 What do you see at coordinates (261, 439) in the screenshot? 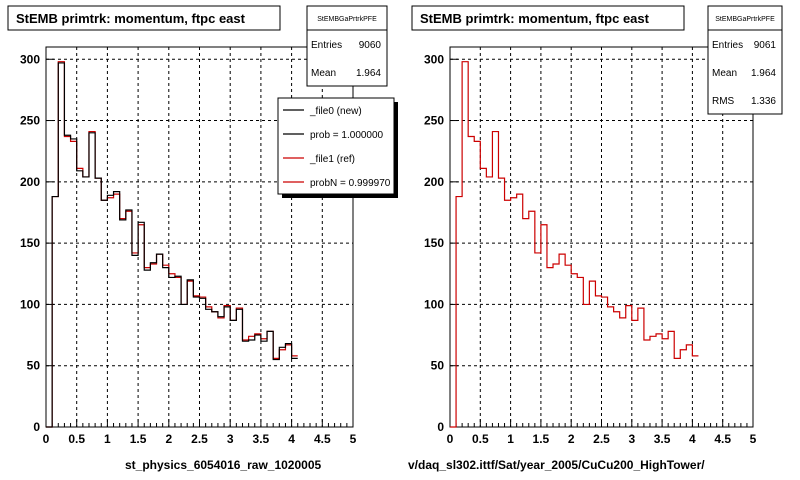
I see `left-x-tick-label: 3.5` at bounding box center [261, 439].